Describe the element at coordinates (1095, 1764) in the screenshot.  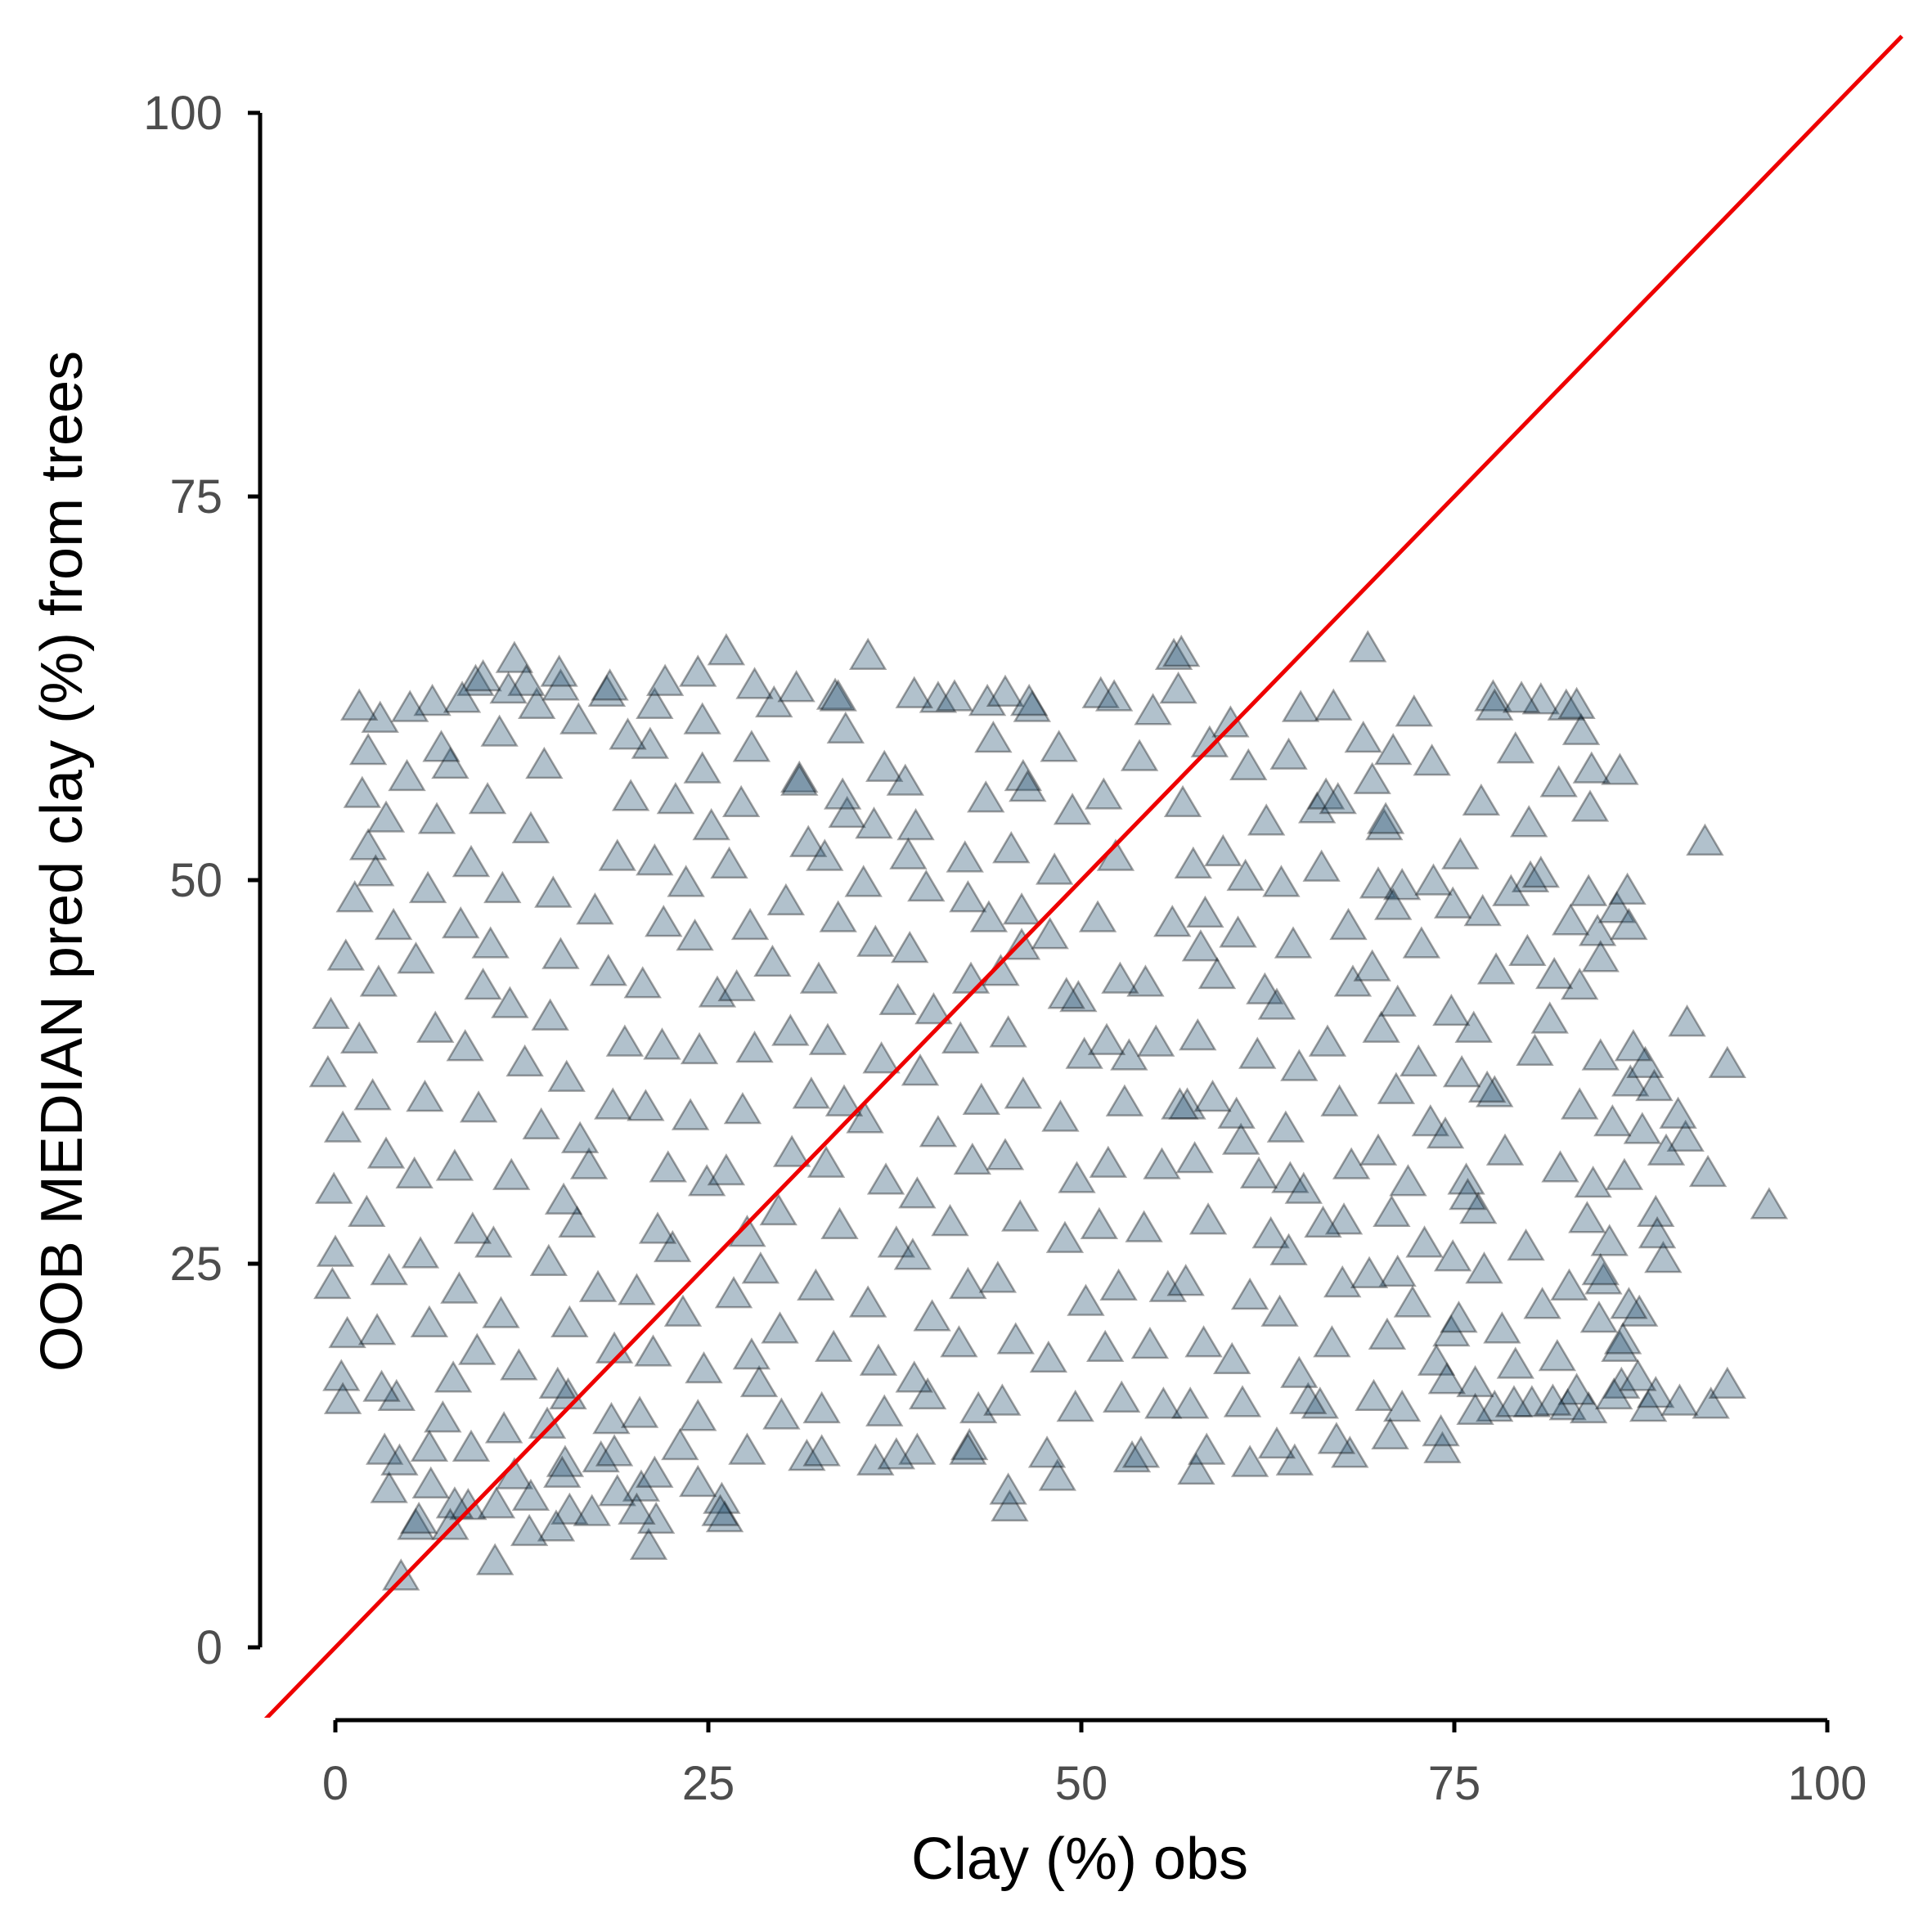
I see `x-axis: 0 25 50 75 100` at that location.